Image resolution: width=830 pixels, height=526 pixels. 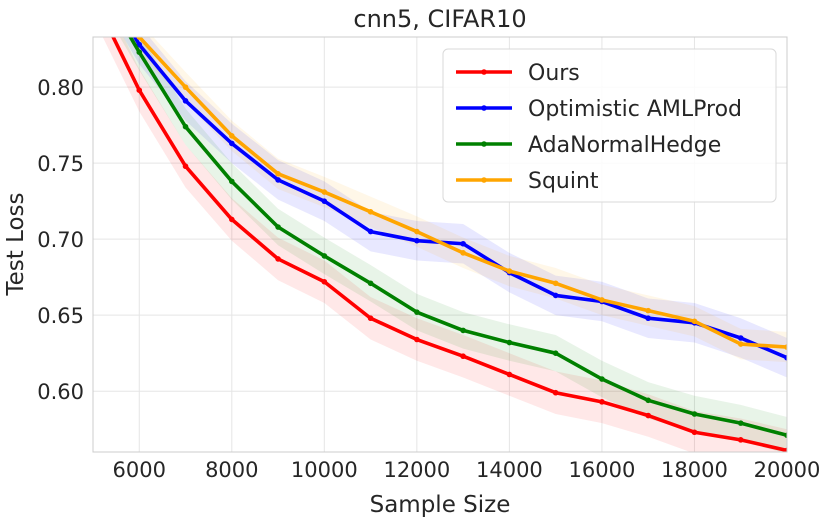 I want to click on legend-box, so click(x=609, y=125).